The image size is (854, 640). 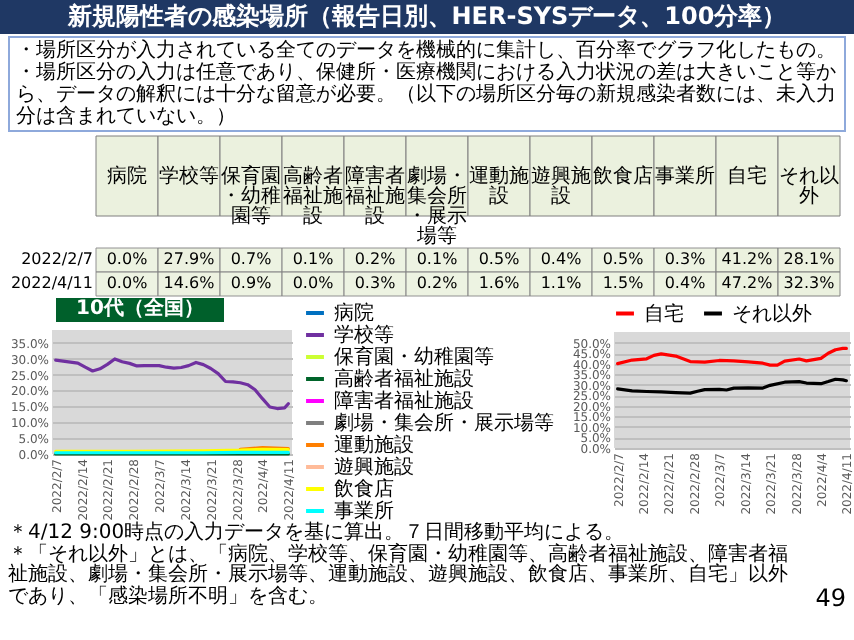 I want to click on x-tick-label: 事業所, so click(x=685, y=176).